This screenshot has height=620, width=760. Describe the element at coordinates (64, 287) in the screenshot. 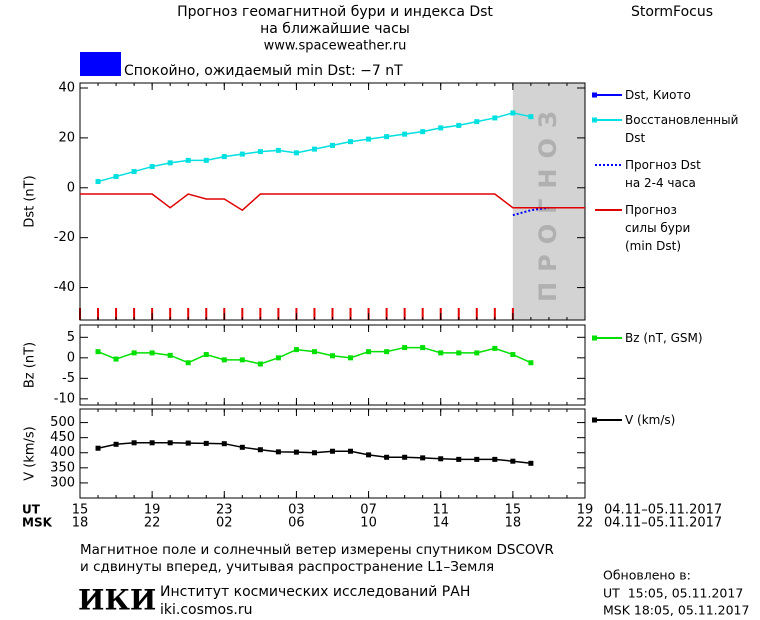

I see `y-tick-label: -40` at that location.